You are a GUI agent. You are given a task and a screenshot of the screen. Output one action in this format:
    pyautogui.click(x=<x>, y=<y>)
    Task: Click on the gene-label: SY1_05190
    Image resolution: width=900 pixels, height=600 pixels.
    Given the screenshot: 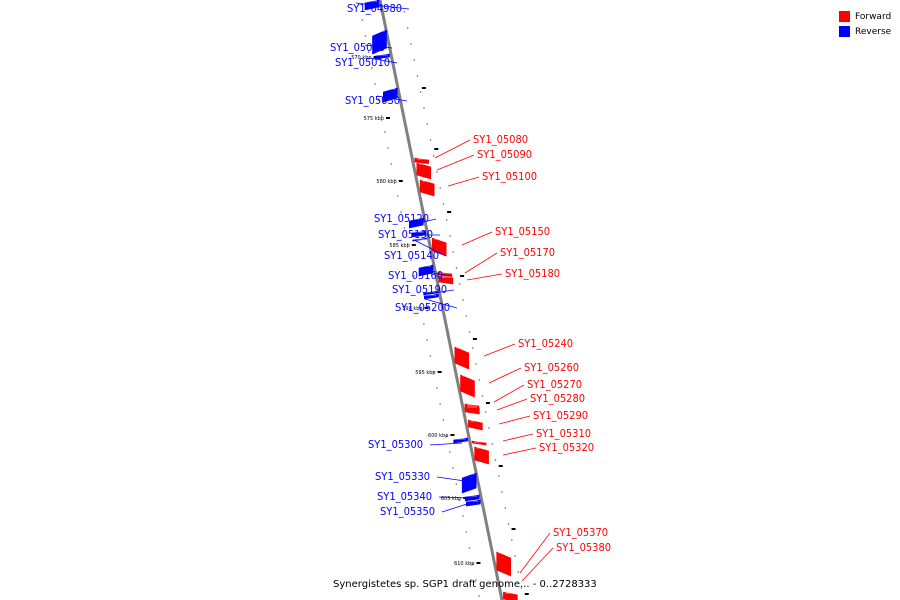 What is the action you would take?
    pyautogui.click(x=419, y=289)
    